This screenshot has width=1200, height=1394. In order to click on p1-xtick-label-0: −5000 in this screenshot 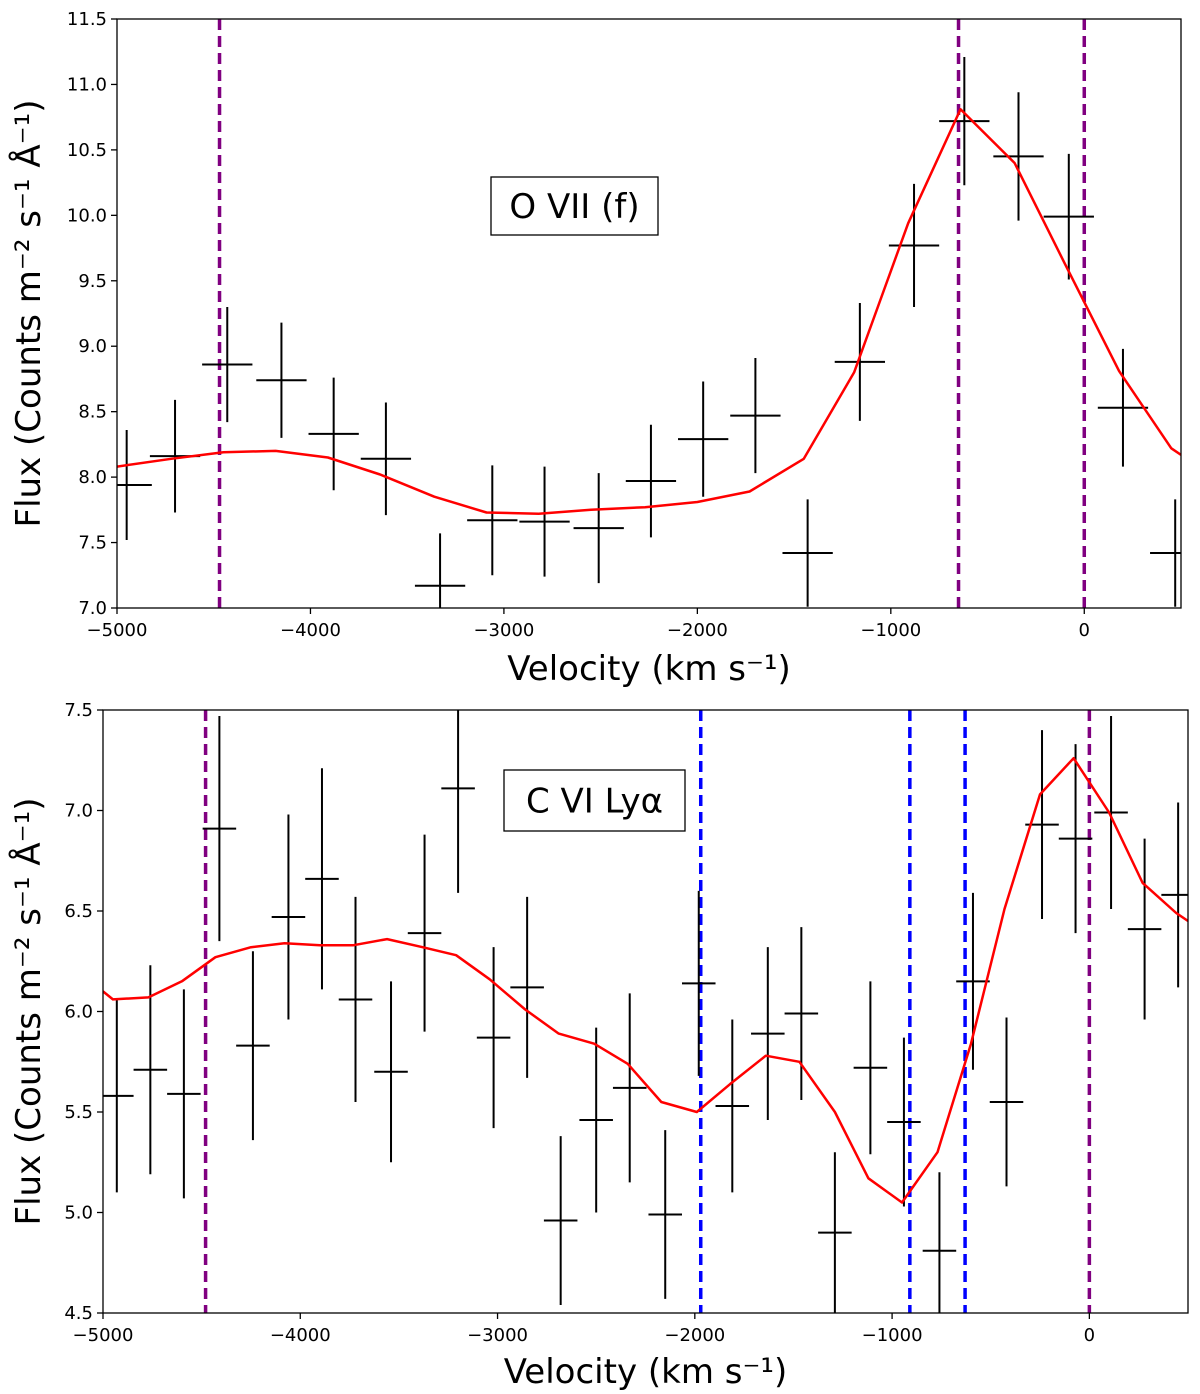, I will do `click(103, 1335)`.